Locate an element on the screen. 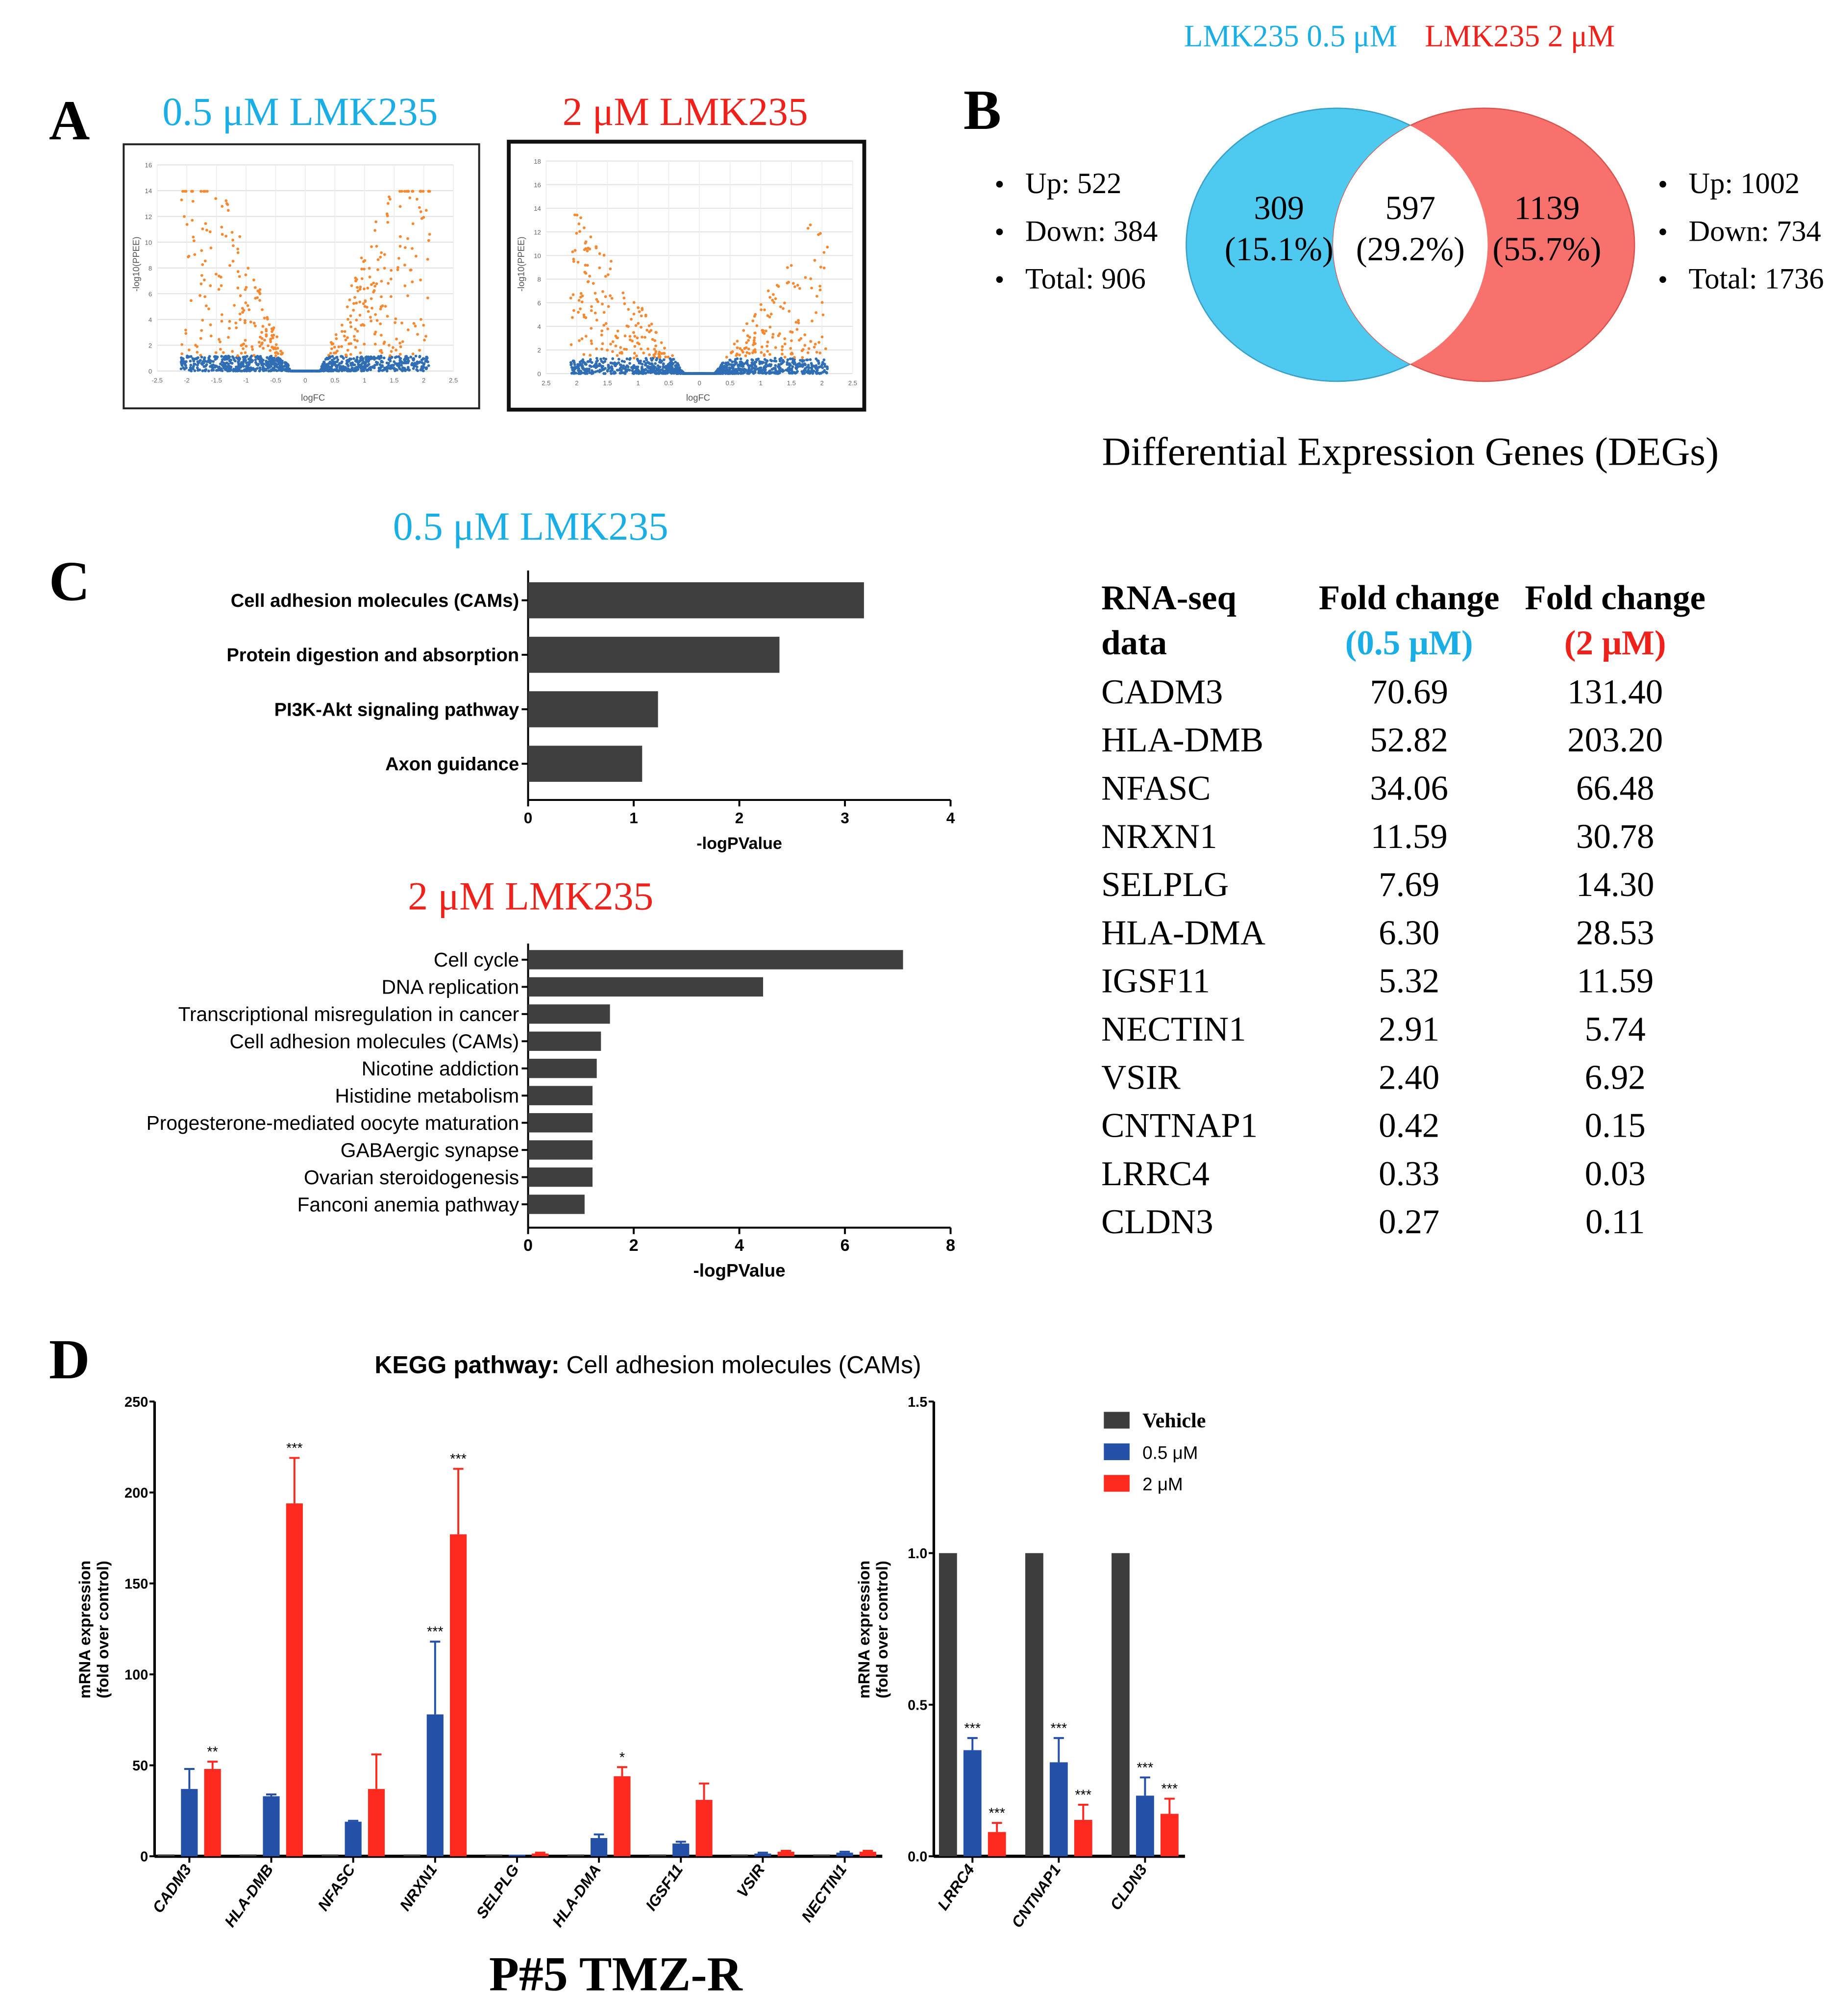 The width and height of the screenshot is (1829, 2016). stat-item: Total: 1736 is located at coordinates (1756, 279).